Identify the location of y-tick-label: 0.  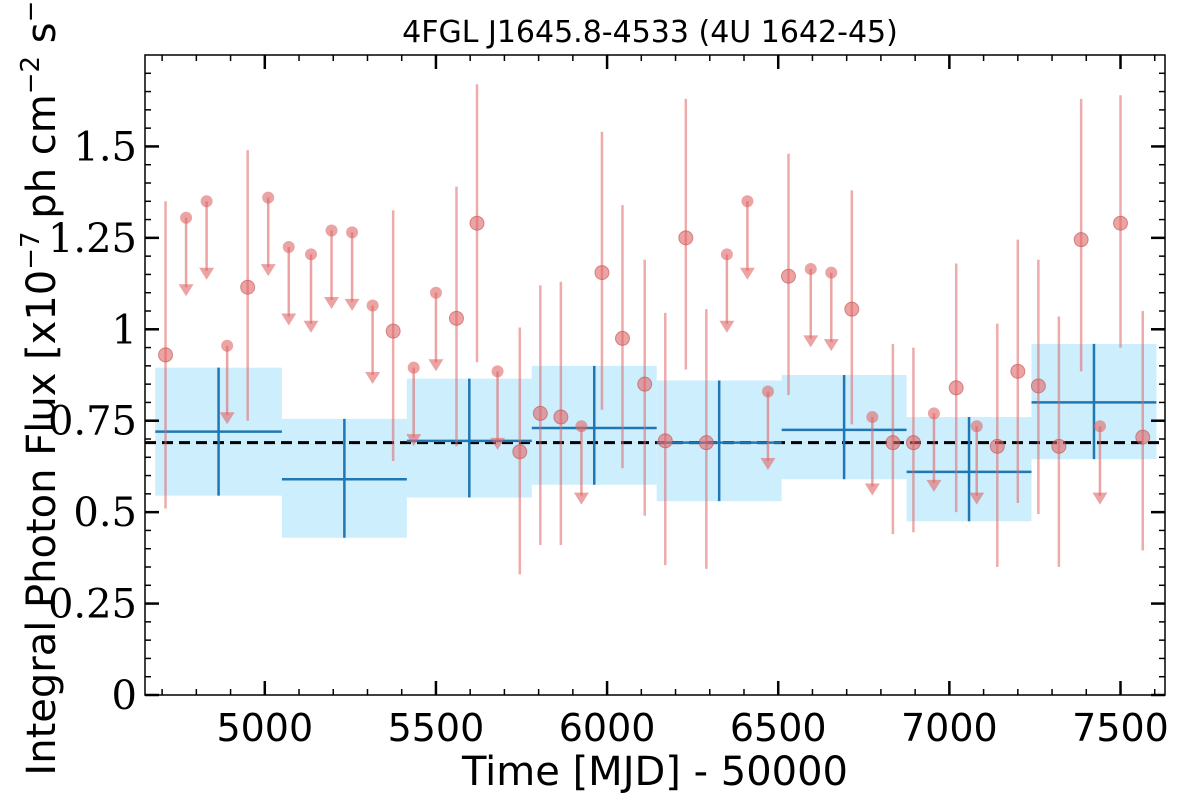
(124, 696).